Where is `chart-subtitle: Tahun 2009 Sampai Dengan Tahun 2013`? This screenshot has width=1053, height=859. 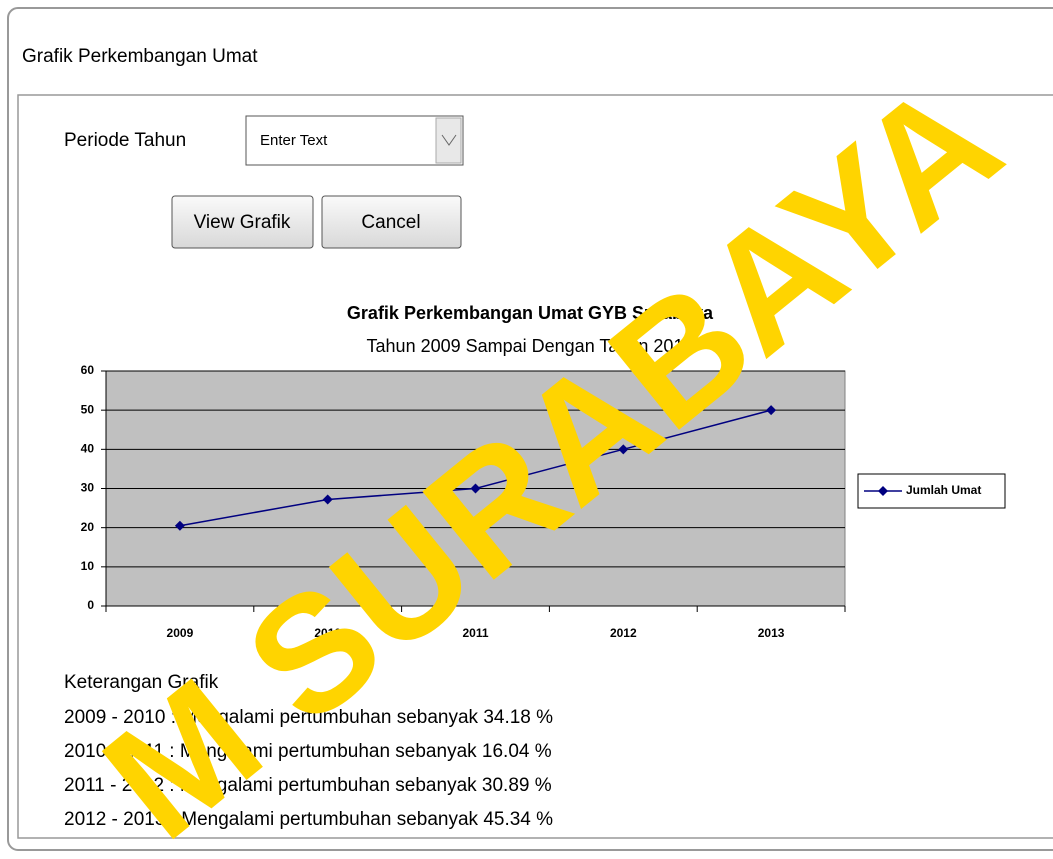
chart-subtitle: Tahun 2009 Sampai Dengan Tahun 2013 is located at coordinates (530, 346).